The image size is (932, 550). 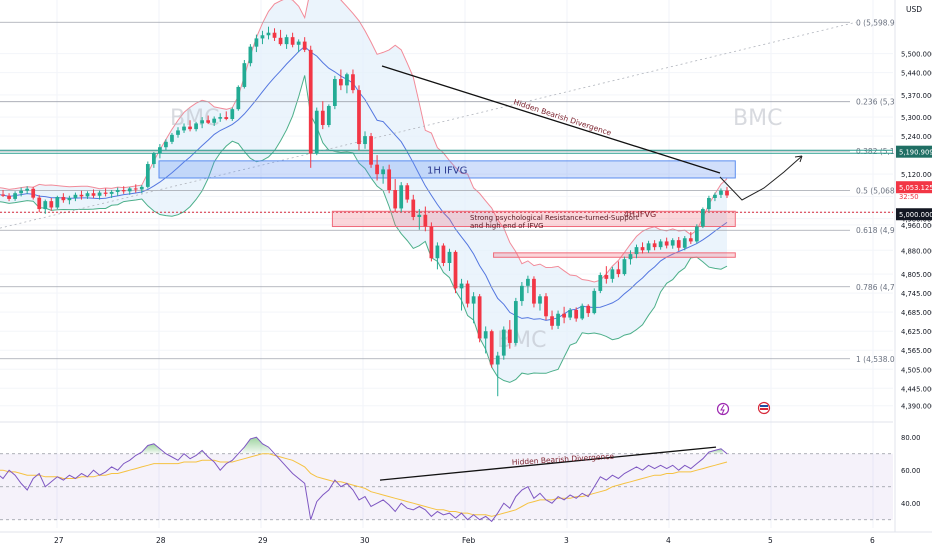 I want to click on price-tick-label: 5,300.000, so click(x=916, y=118).